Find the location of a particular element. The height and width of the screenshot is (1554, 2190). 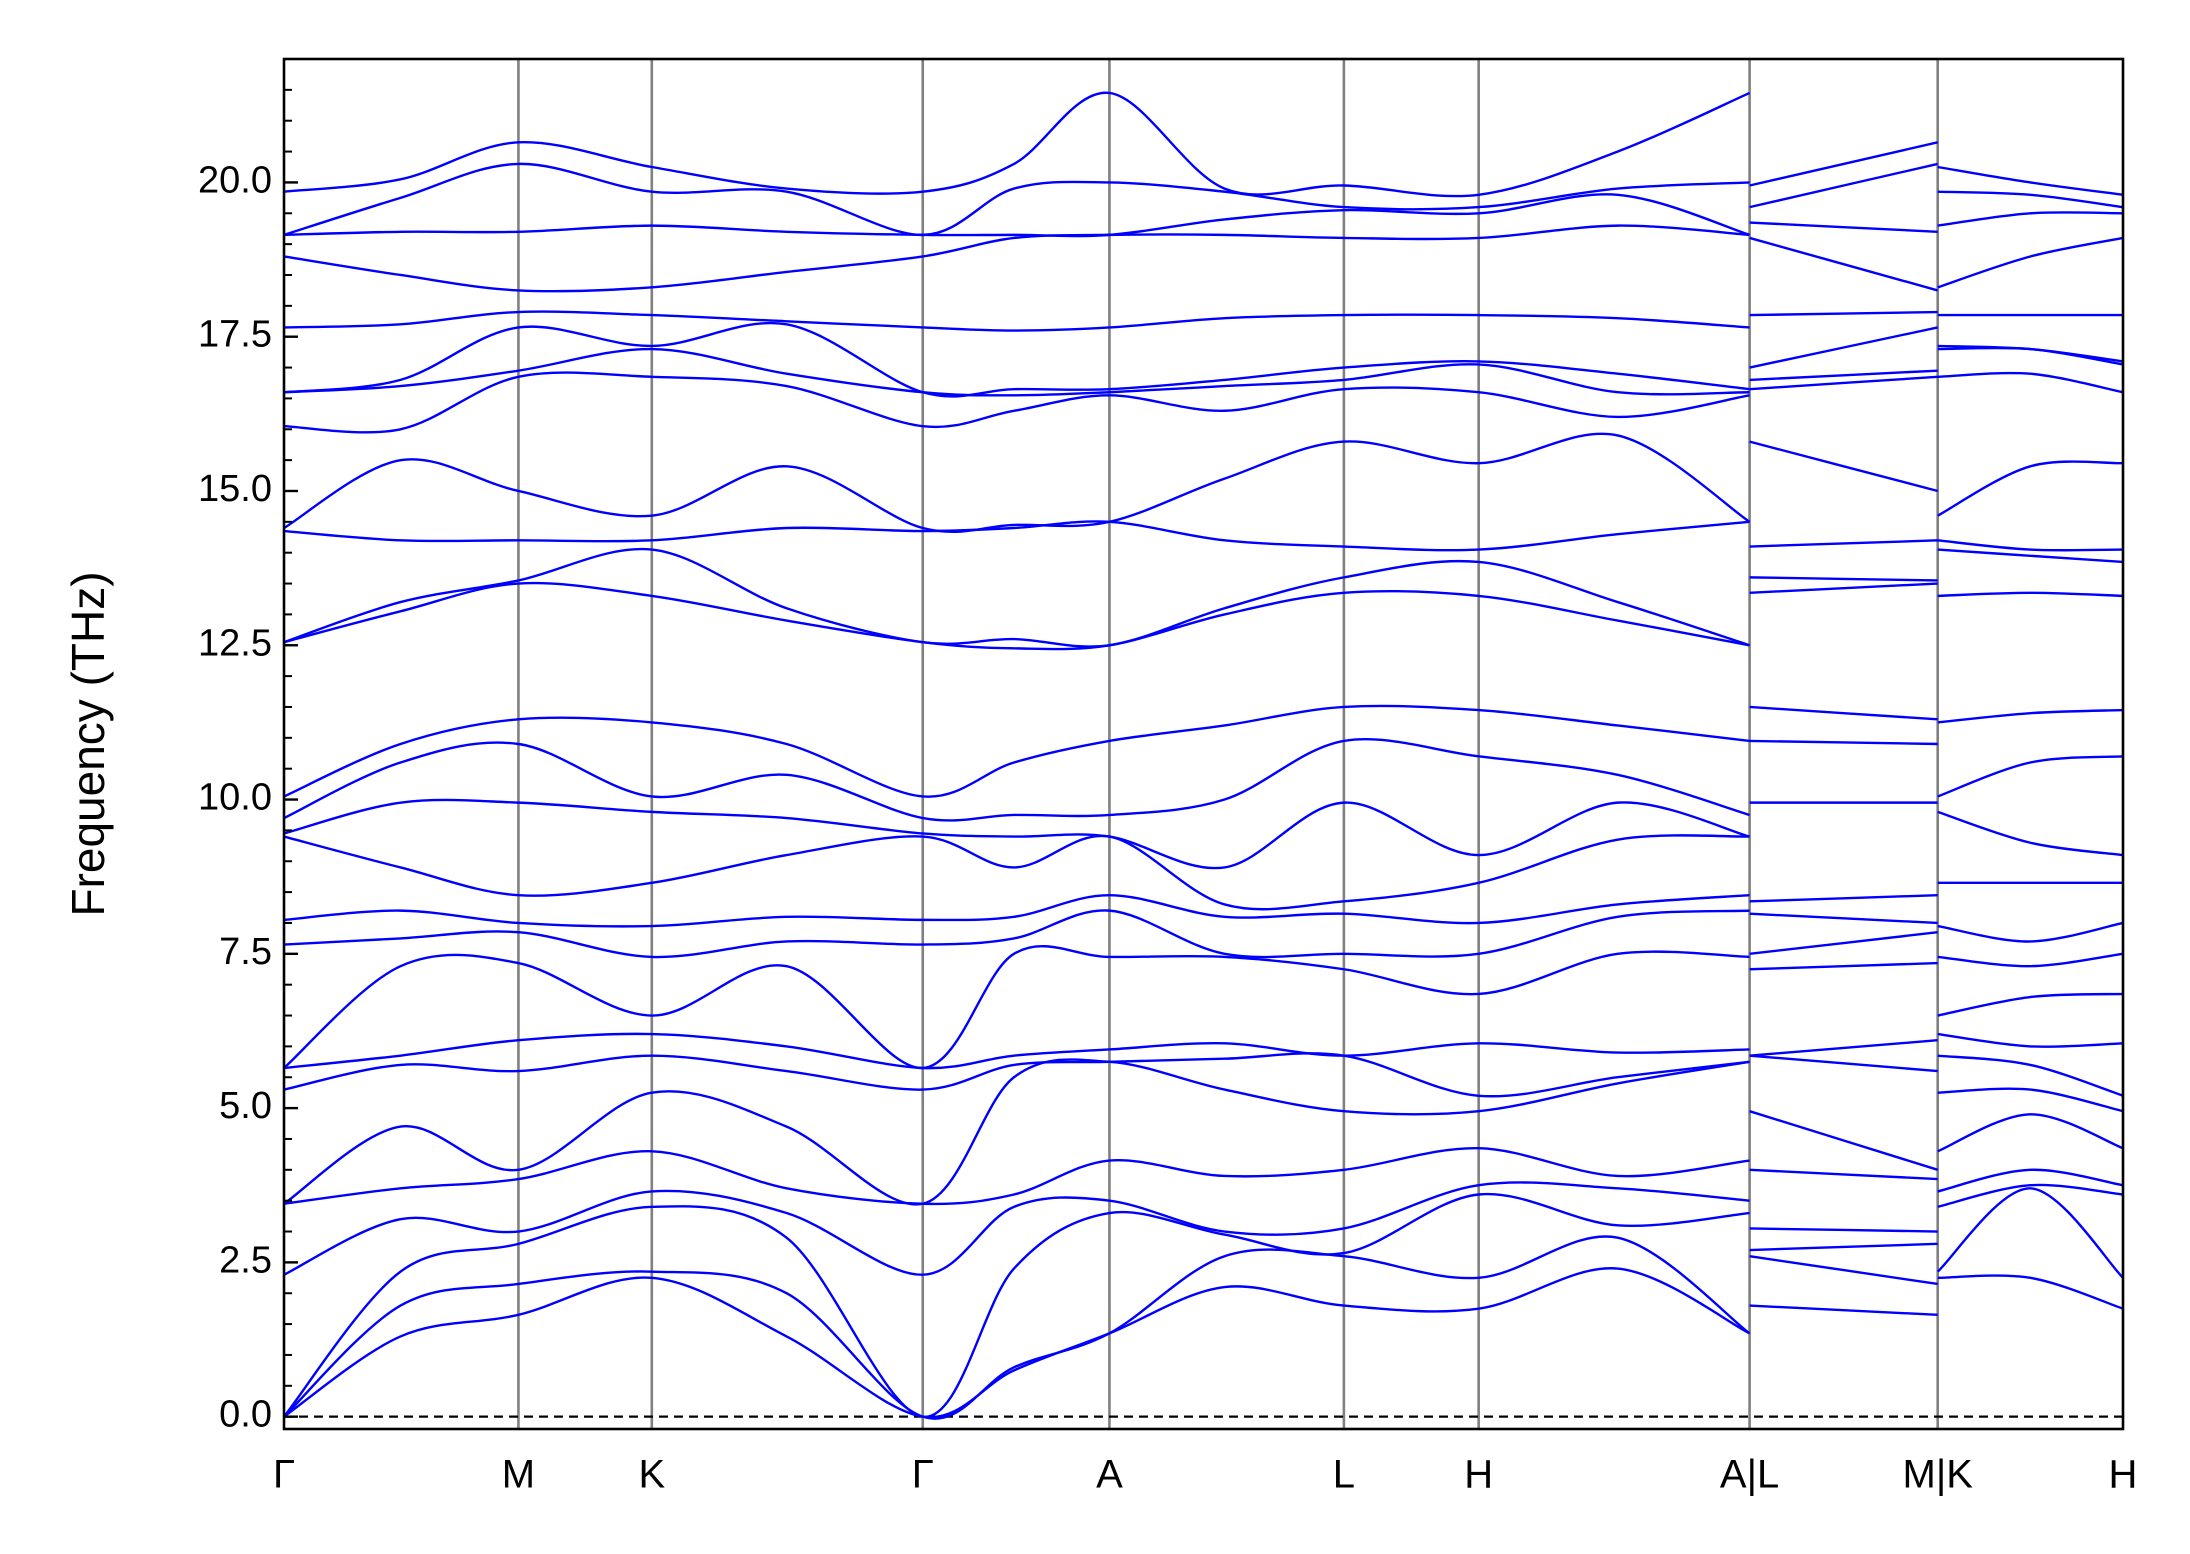

y-axis-label: Frequency (THz) is located at coordinates (88, 743).